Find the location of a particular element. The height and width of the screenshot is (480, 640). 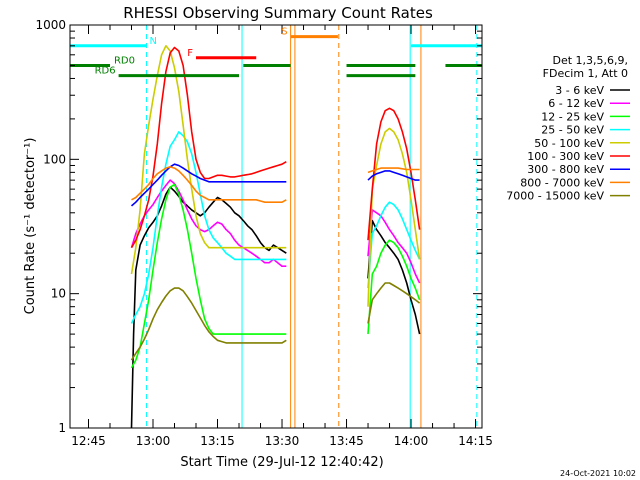

legend-entry-label: 12 - 25 keV is located at coordinates (572, 116).